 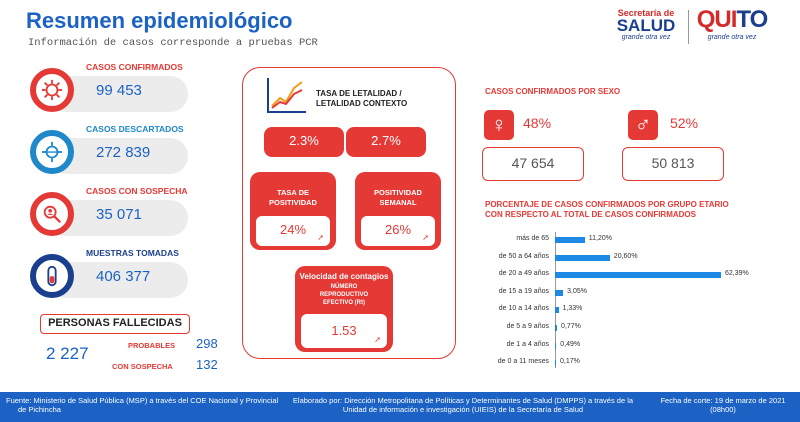 I want to click on female-count: 47 654, so click(x=533, y=164).